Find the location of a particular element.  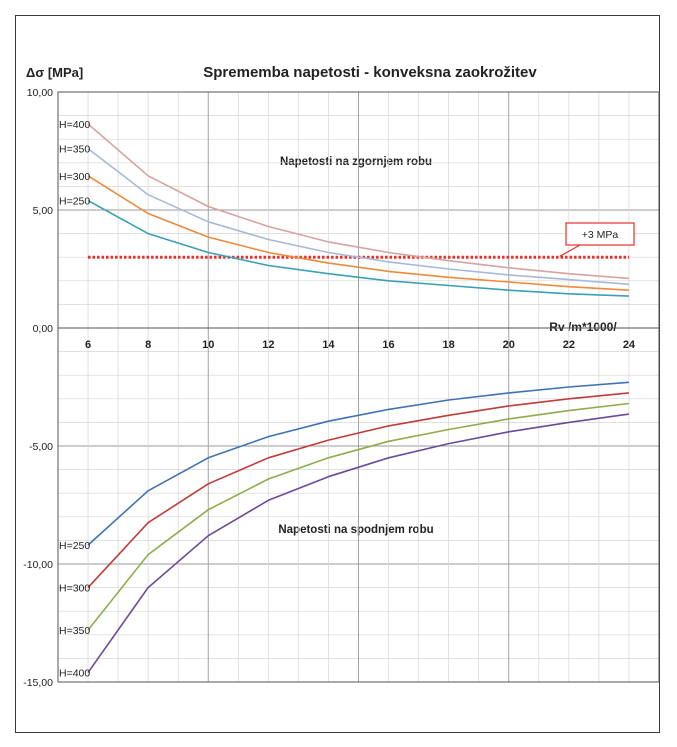

x-tick-label: 24 is located at coordinates (629, 345).